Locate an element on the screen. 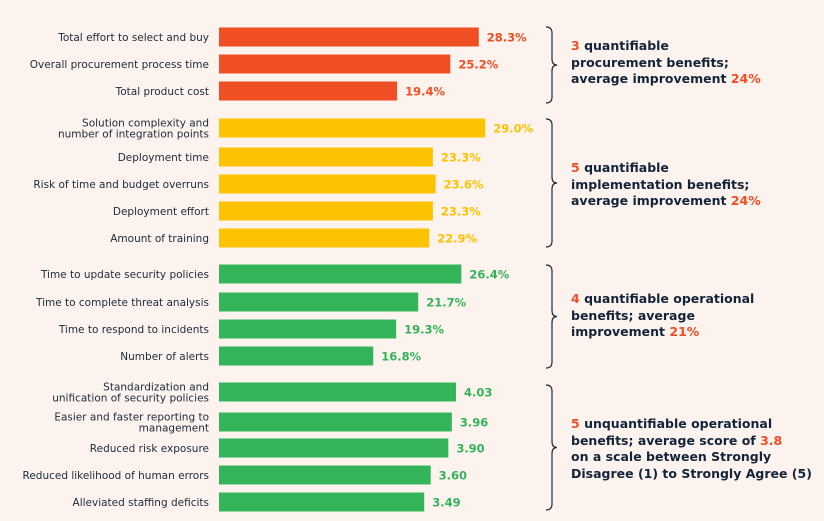 This screenshot has height=521, width=824. note-unquantifiable-avg: 3.8 is located at coordinates (771, 440).